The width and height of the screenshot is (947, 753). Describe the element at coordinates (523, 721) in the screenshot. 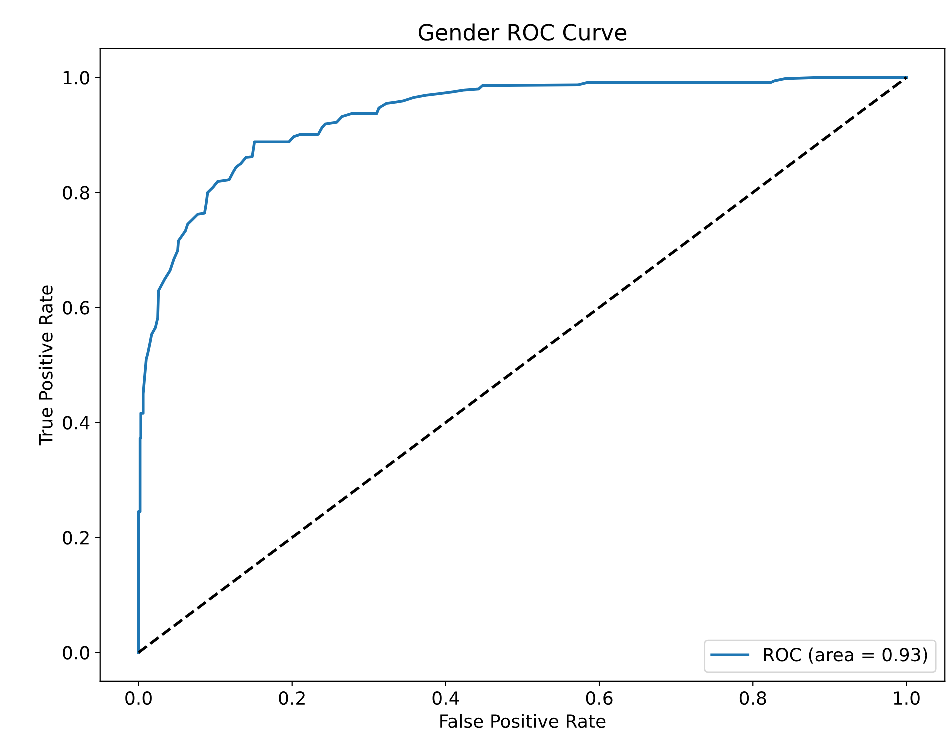

I see `x-axis-title: False Positive Rate` at that location.